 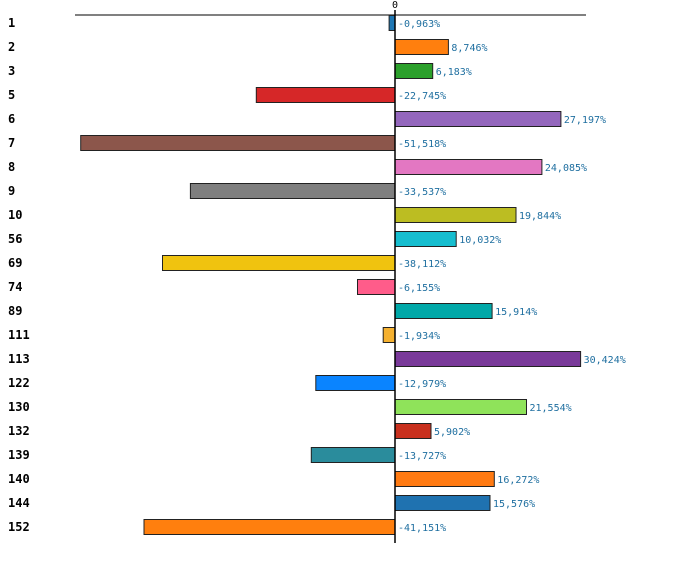 I want to click on value-label-3: 6,183%, so click(x=454, y=72).